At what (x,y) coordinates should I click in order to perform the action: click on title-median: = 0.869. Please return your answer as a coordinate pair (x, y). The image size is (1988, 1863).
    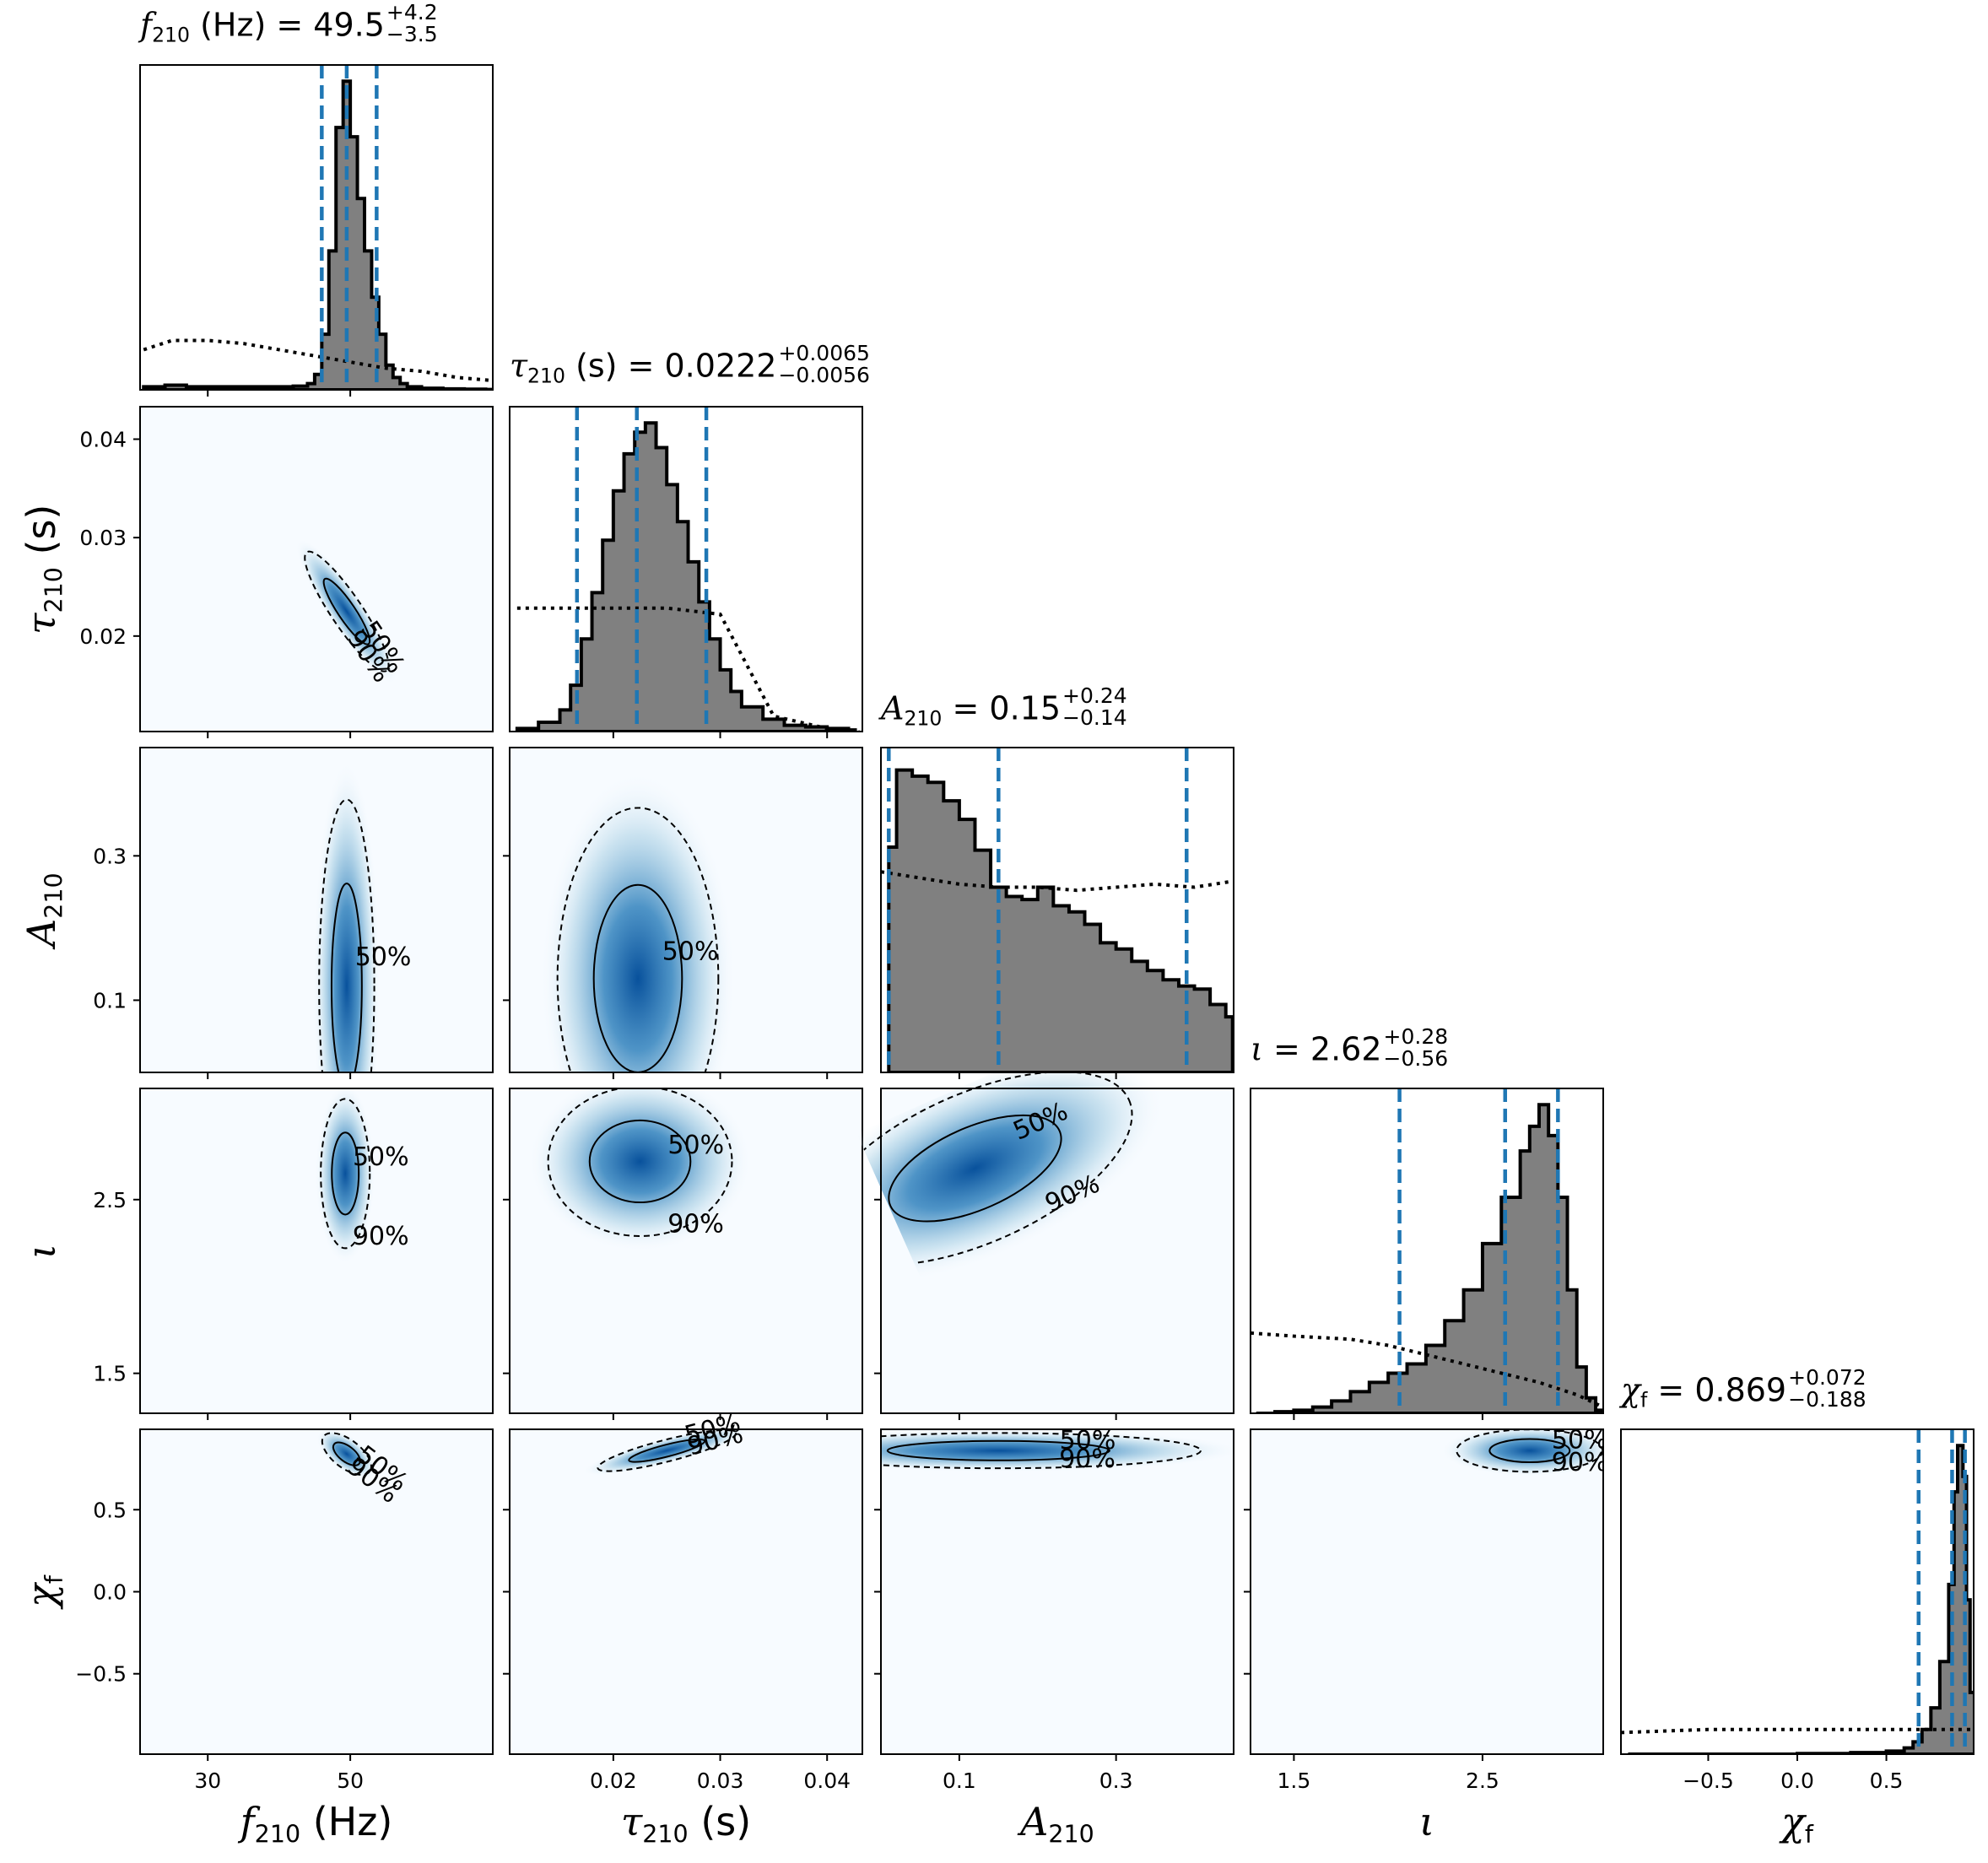
    Looking at the image, I should click on (1717, 1390).